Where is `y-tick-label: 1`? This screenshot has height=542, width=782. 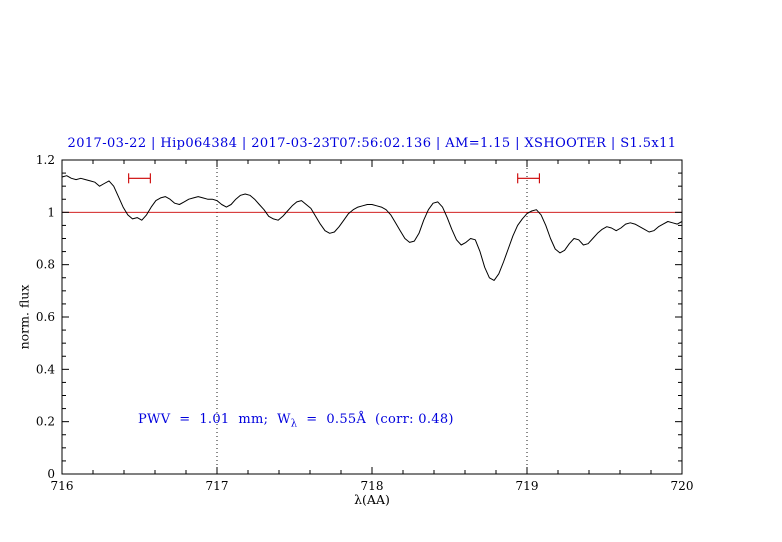 y-tick-label: 1 is located at coordinates (51, 212).